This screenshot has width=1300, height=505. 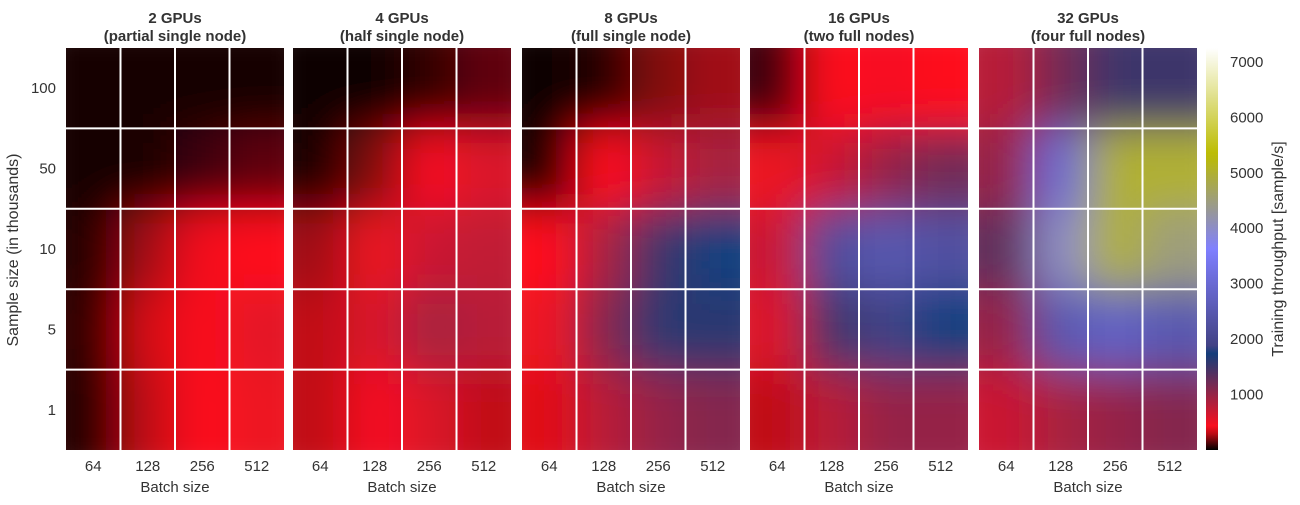 What do you see at coordinates (47, 249) in the screenshot?
I see `y-tick-label: 10` at bounding box center [47, 249].